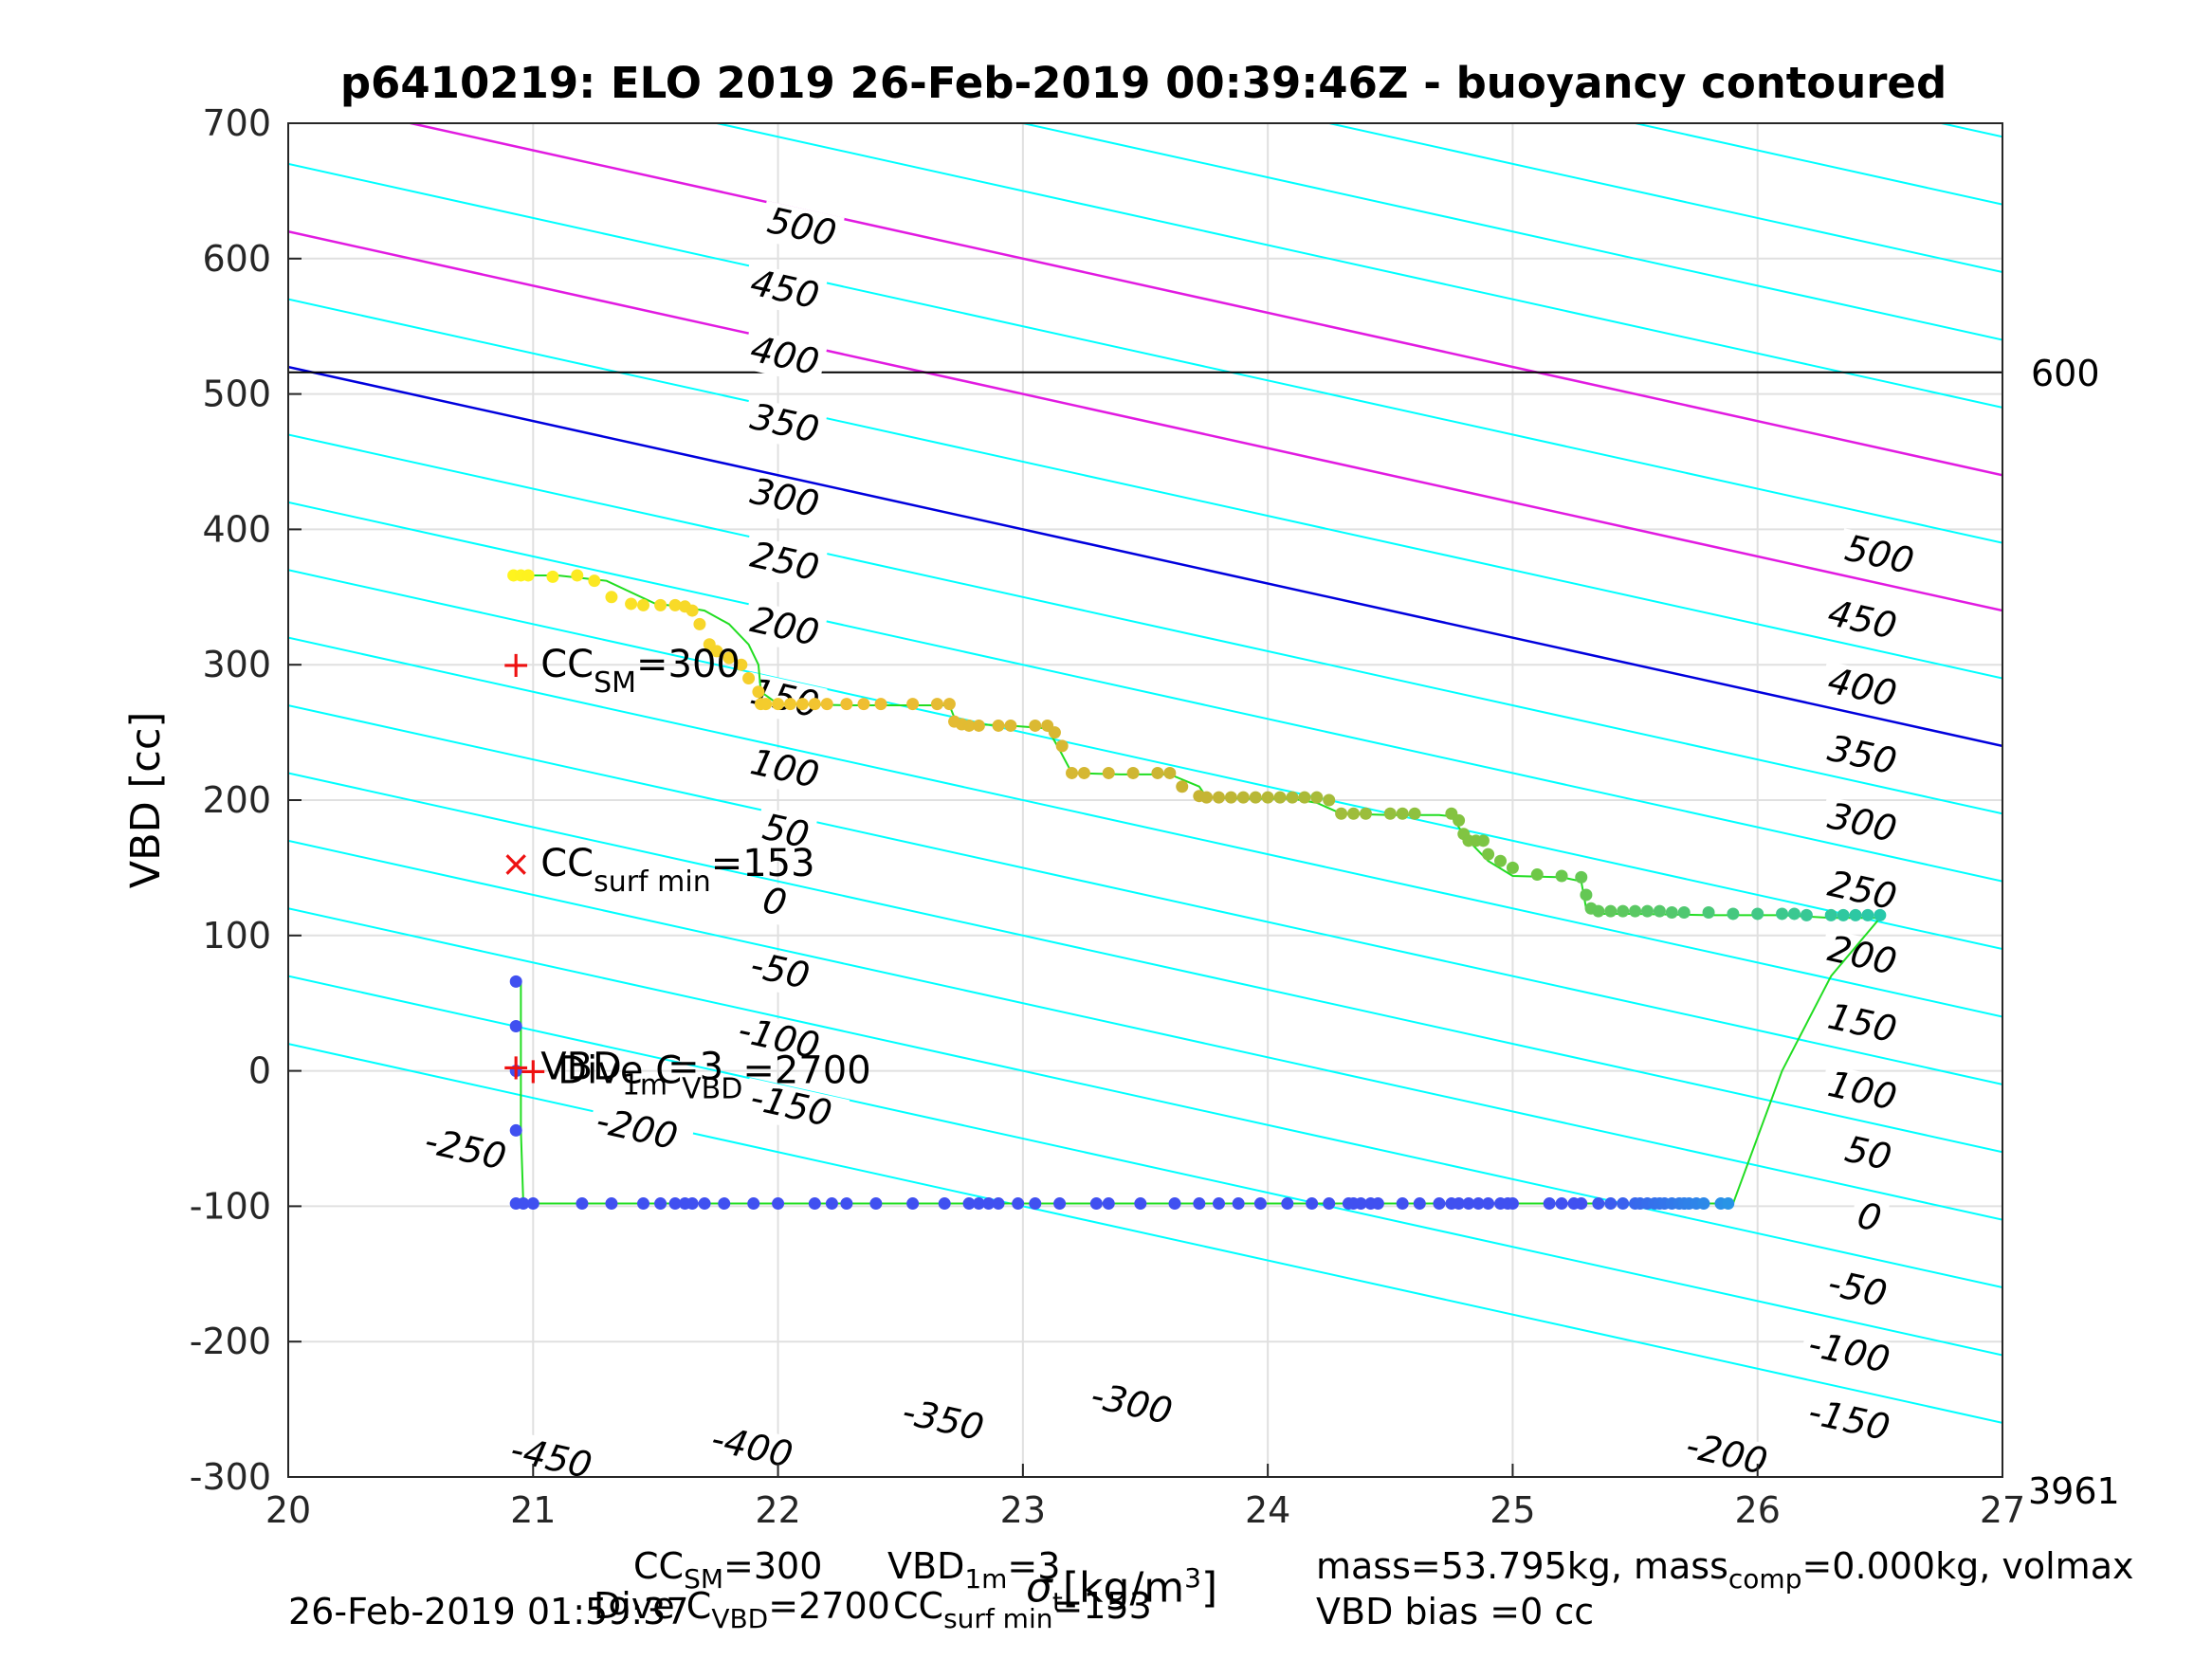  I want to click on y-tick-label: 700, so click(236, 123).